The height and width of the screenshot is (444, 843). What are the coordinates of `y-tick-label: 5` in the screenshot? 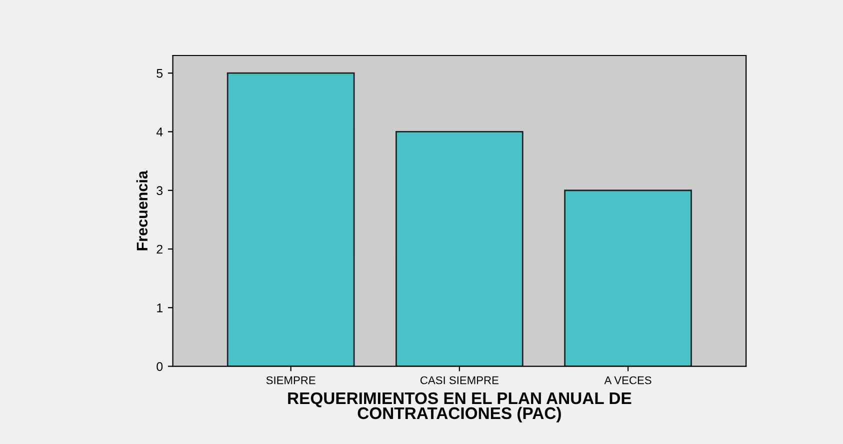 It's located at (159, 73).